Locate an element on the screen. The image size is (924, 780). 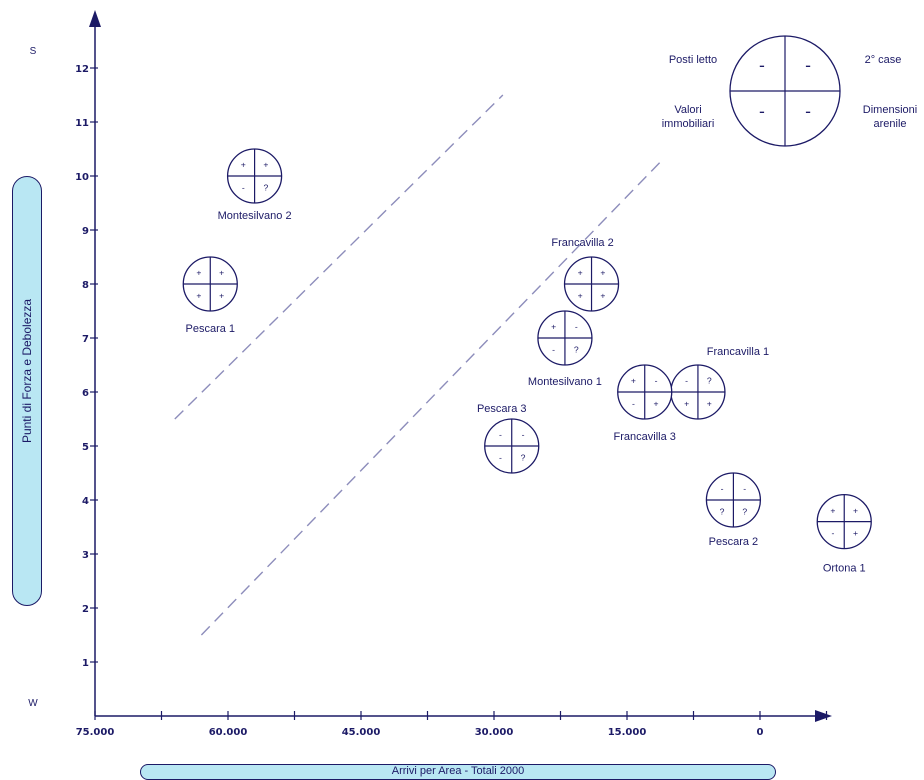
data-point: + - -? is located at coordinates (565, 338).